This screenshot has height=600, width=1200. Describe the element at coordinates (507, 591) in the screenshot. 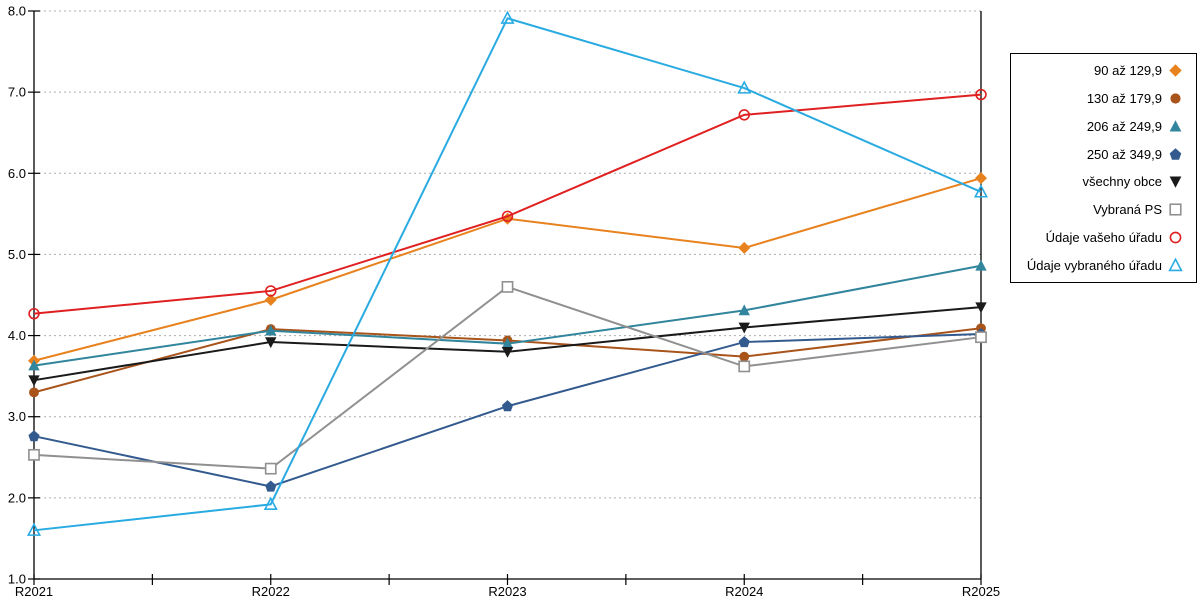

I see `x-tick-label: R2023` at that location.